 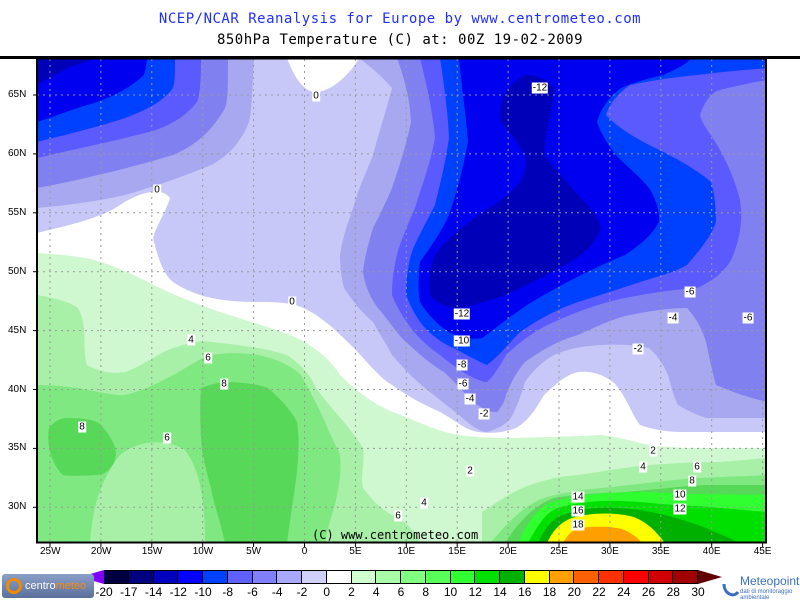 What do you see at coordinates (277, 592) in the screenshot?
I see `colorbar-label: -4` at bounding box center [277, 592].